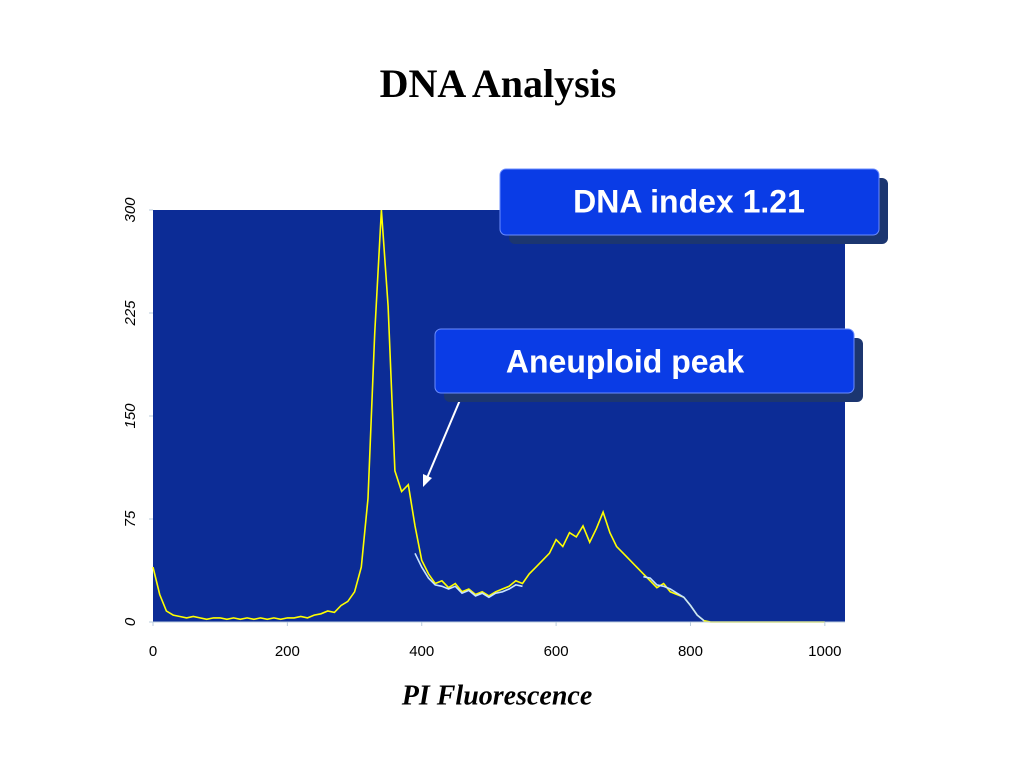 Image resolution: width=1024 pixels, height=768 pixels. What do you see at coordinates (443, 439) in the screenshot?
I see `arrow` at bounding box center [443, 439].